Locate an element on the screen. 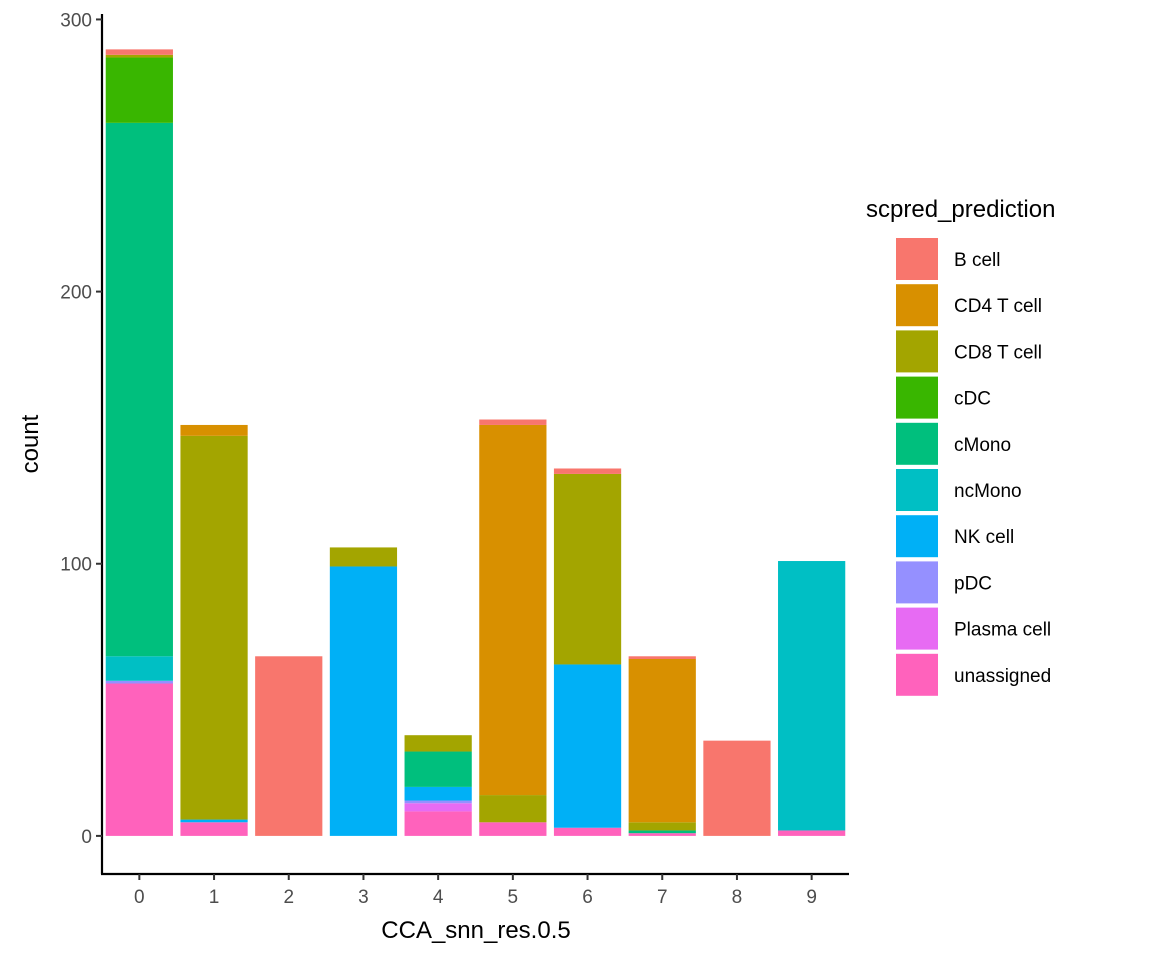 This screenshot has height=960, width=1152. legend-label-plasma-cell: Plasma cell is located at coordinates (1002, 630).